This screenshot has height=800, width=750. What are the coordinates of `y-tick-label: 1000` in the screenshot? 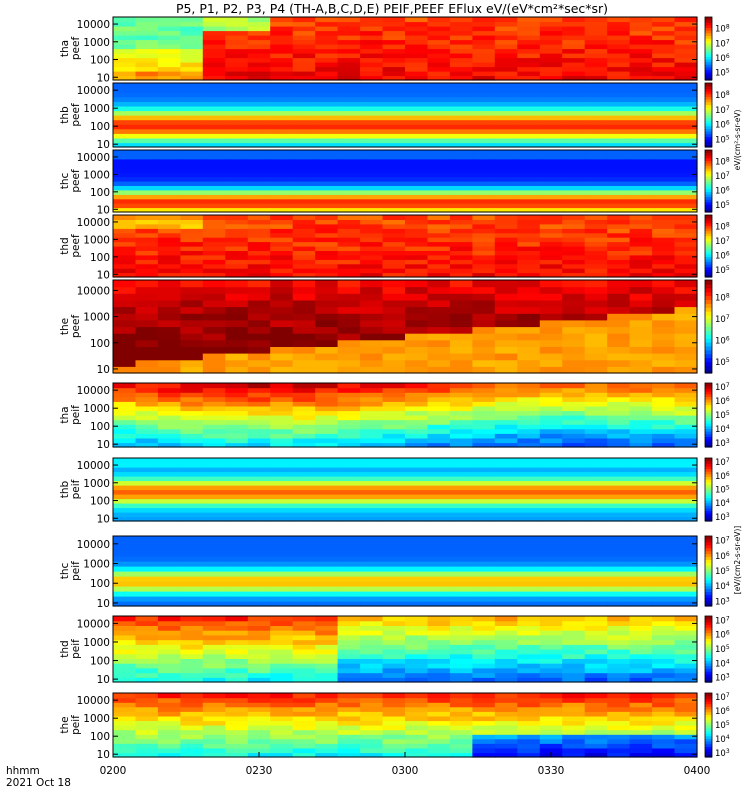 It's located at (96, 109).